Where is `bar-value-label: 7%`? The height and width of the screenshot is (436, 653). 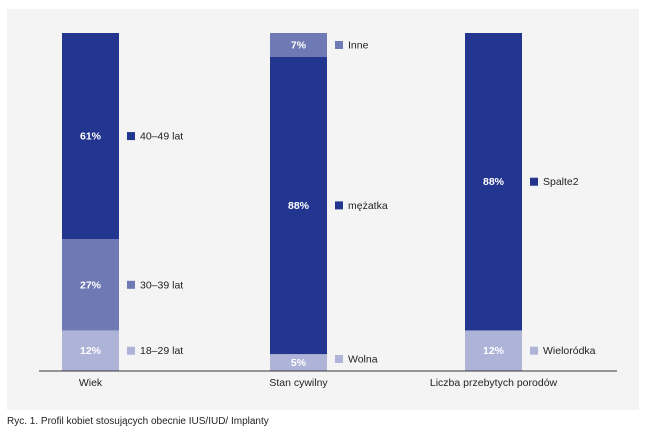
bar-value-label: 7% is located at coordinates (299, 45).